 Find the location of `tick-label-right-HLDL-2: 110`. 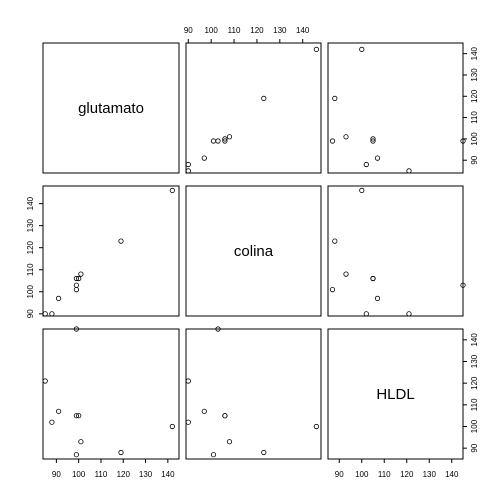

tick-label-right-HLDL-2: 110 is located at coordinates (474, 404).